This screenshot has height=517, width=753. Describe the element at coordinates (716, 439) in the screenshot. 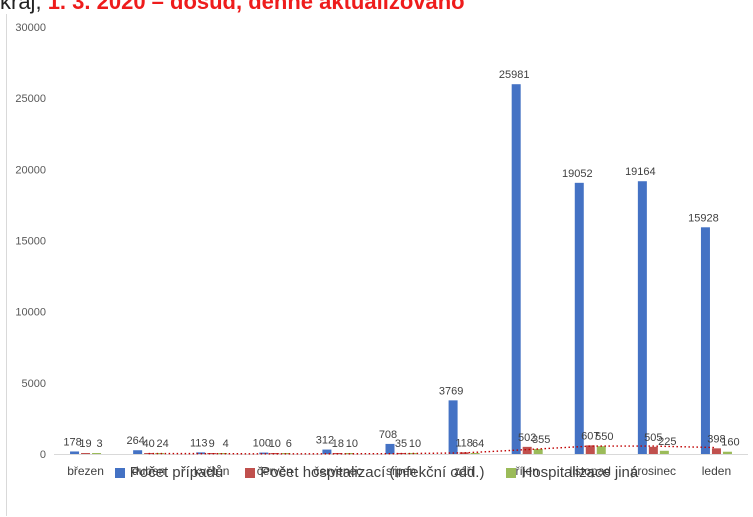

I see `data-label-hosp-infect: 398` at that location.